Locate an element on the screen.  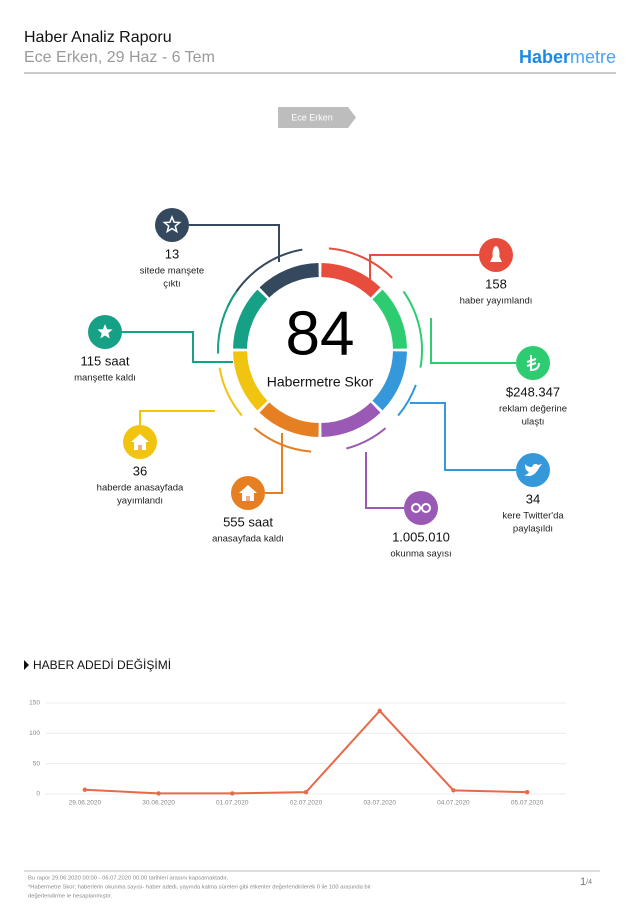
stat: $248.347 reklam değerine ulaştı is located at coordinates (469, 358).